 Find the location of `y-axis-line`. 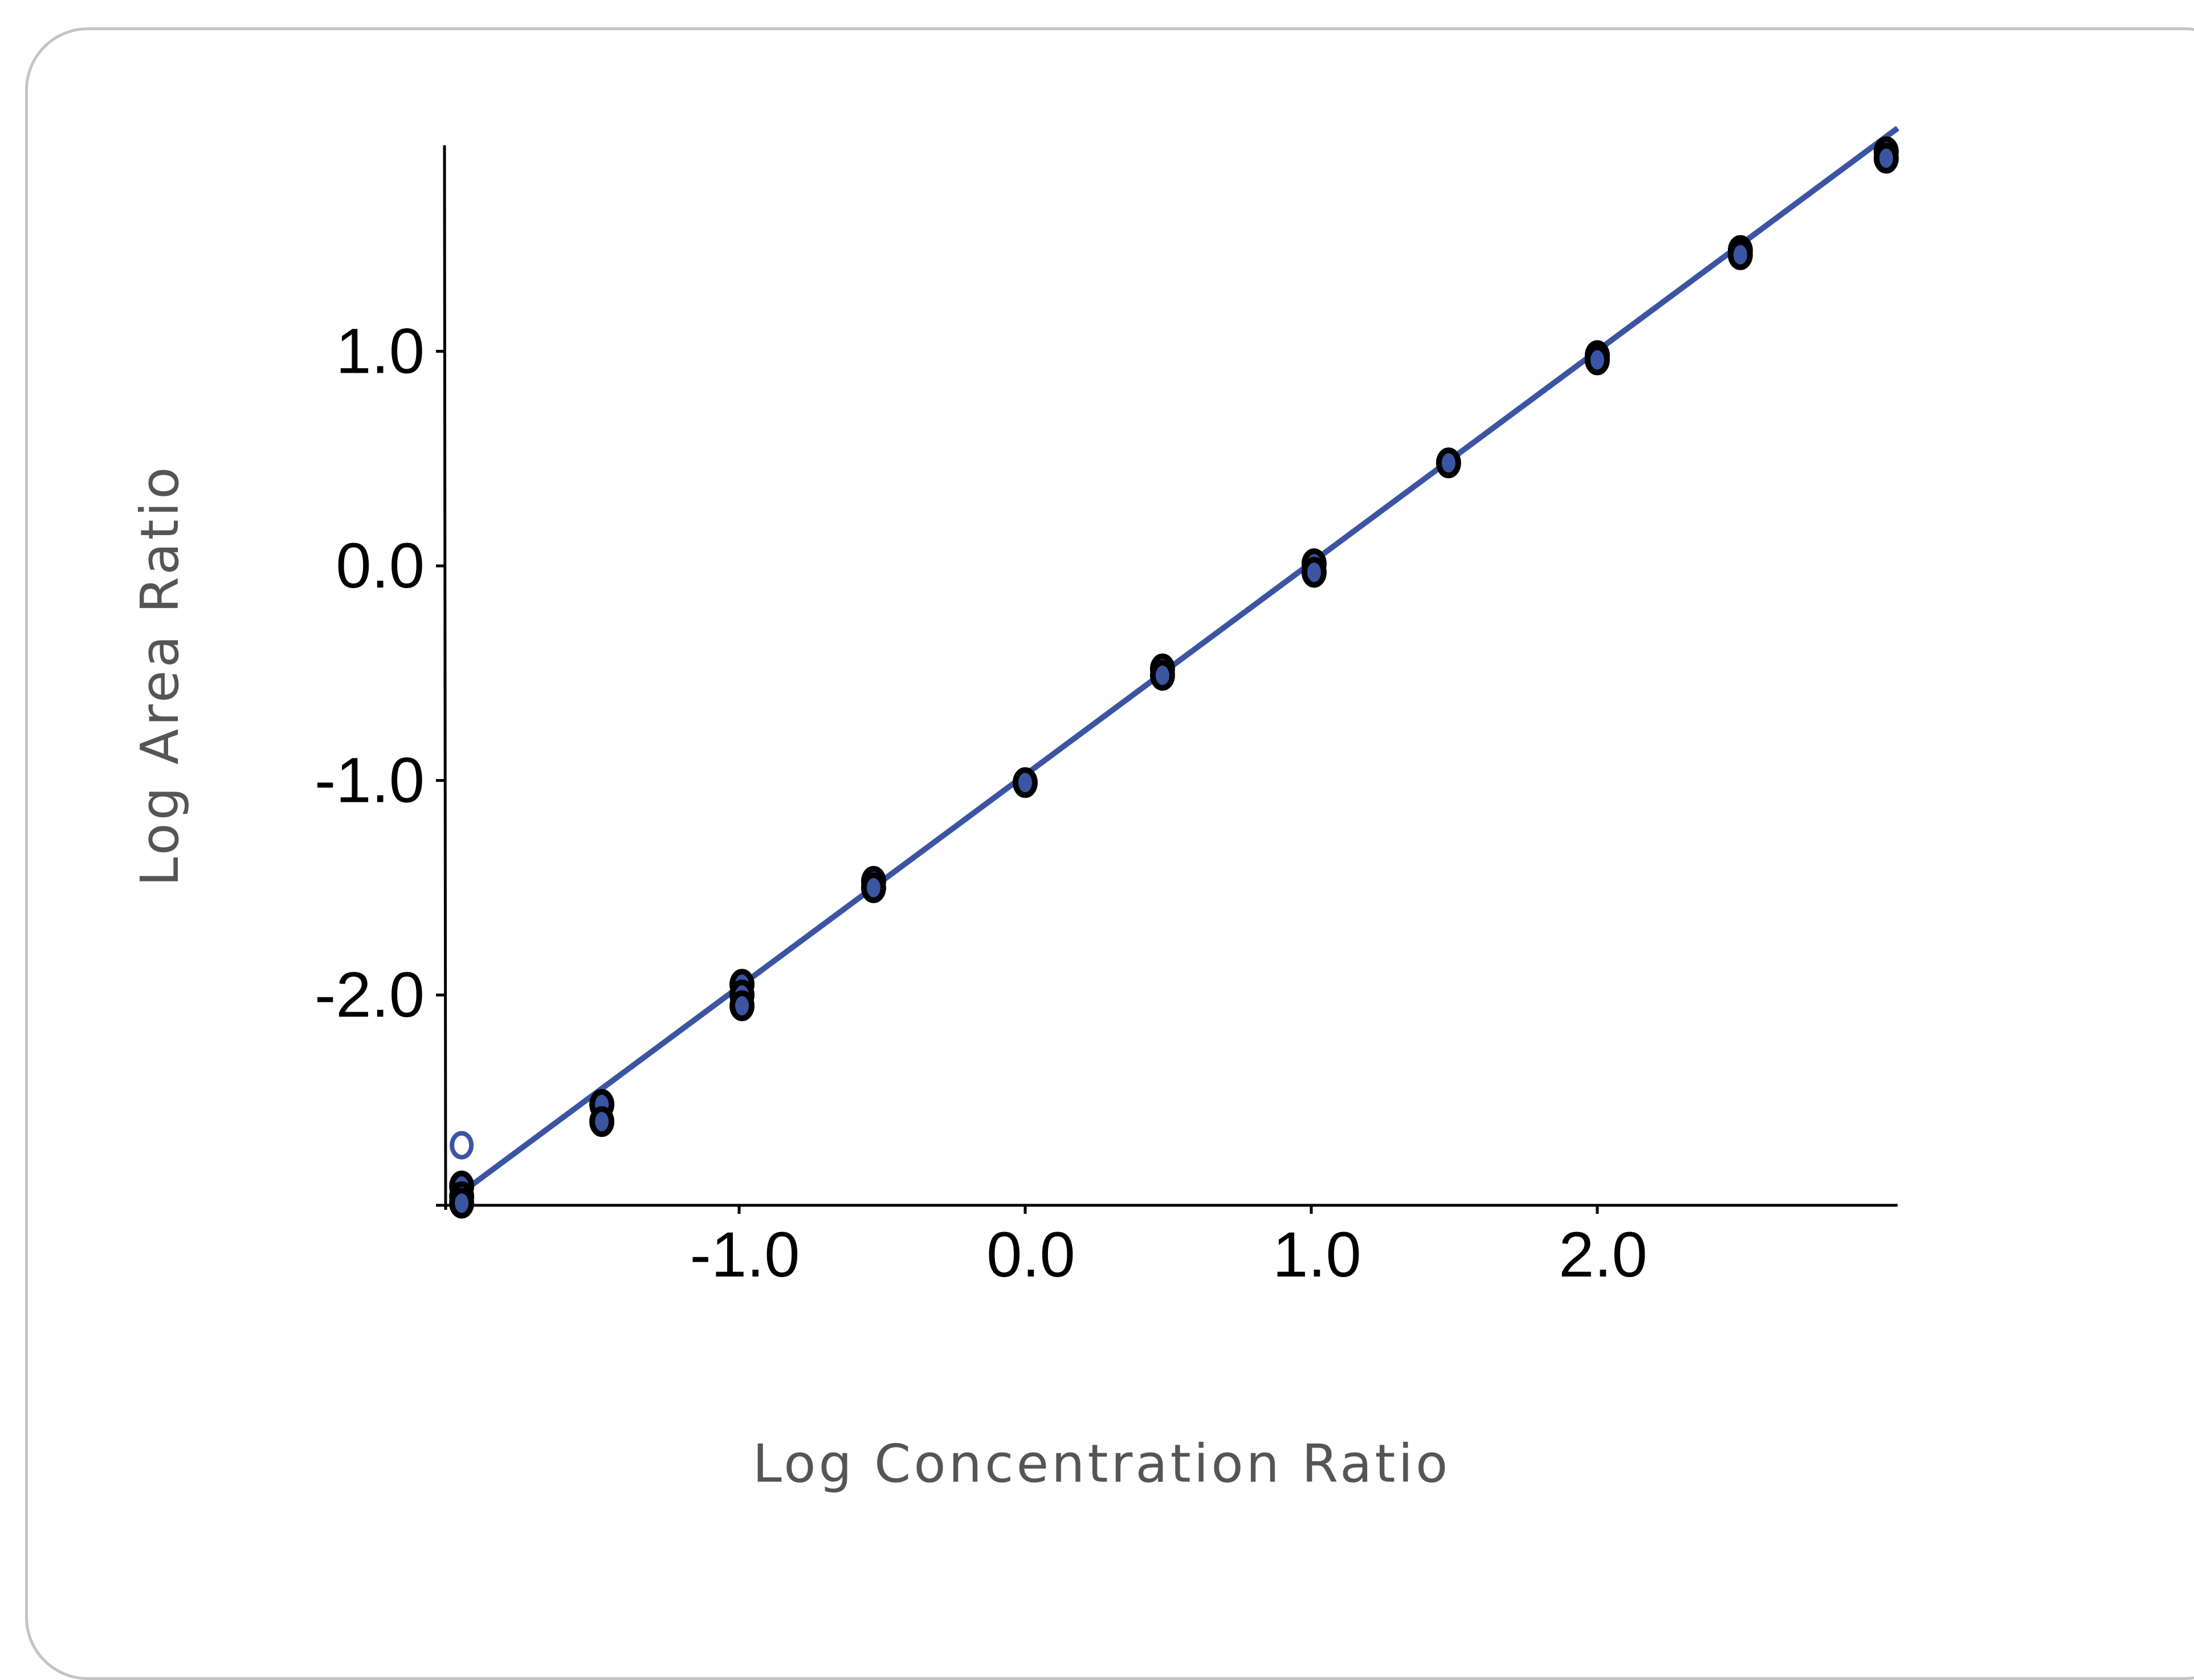

y-axis-line is located at coordinates (445, 677).